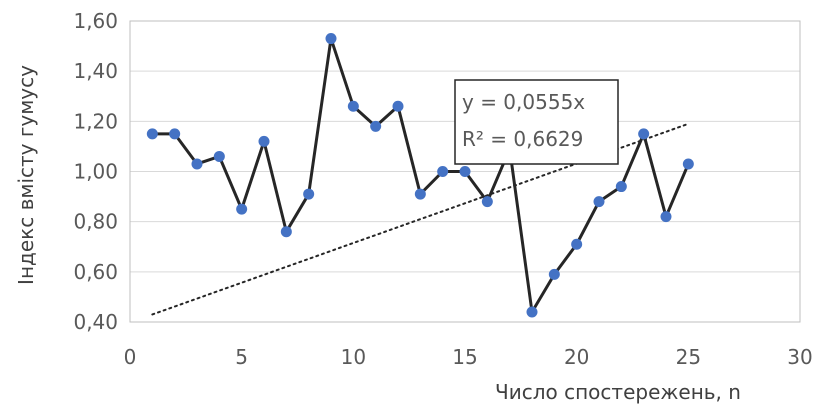 The width and height of the screenshot is (819, 409). Describe the element at coordinates (464, 357) in the screenshot. I see `x-tick-label: 15` at that location.